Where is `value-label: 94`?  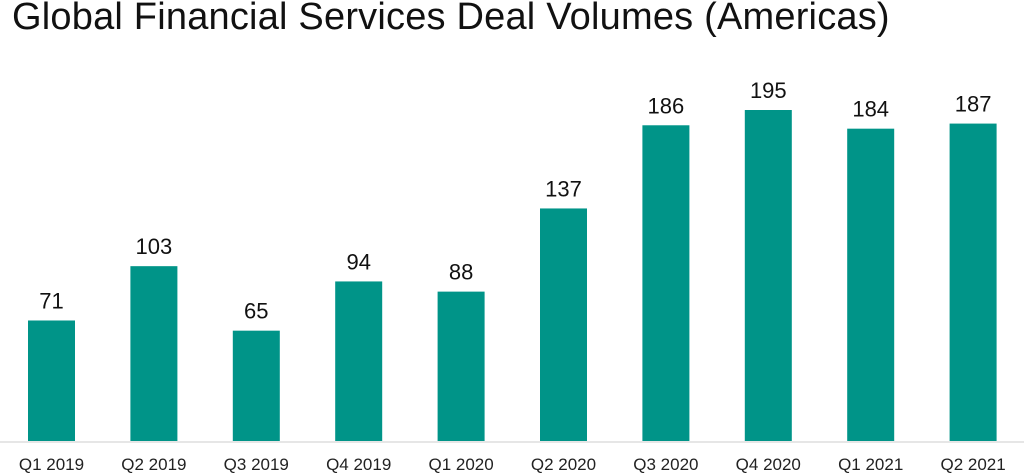 value-label: 94 is located at coordinates (358, 261).